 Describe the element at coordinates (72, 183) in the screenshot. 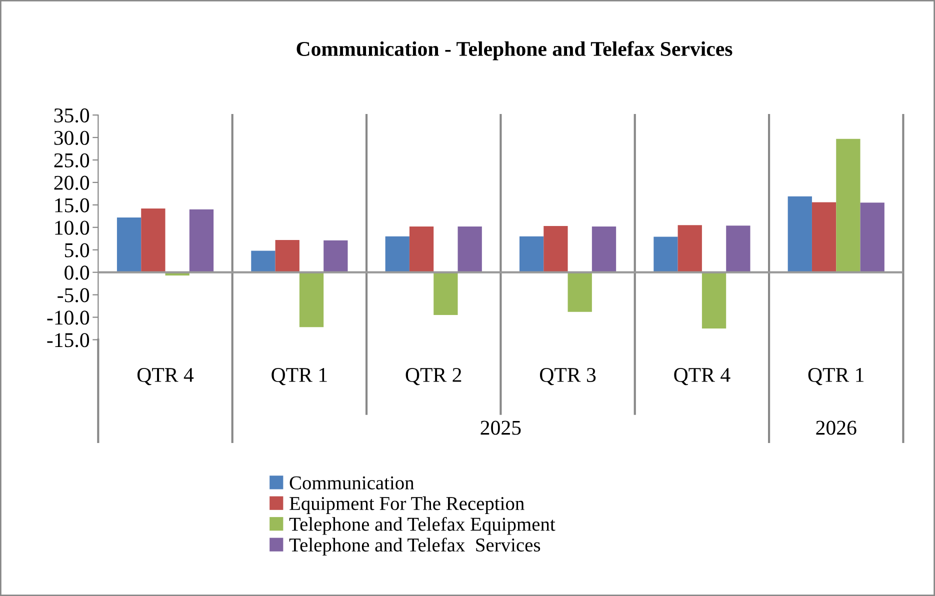

I see `y-tick-label: 20.0` at that location.